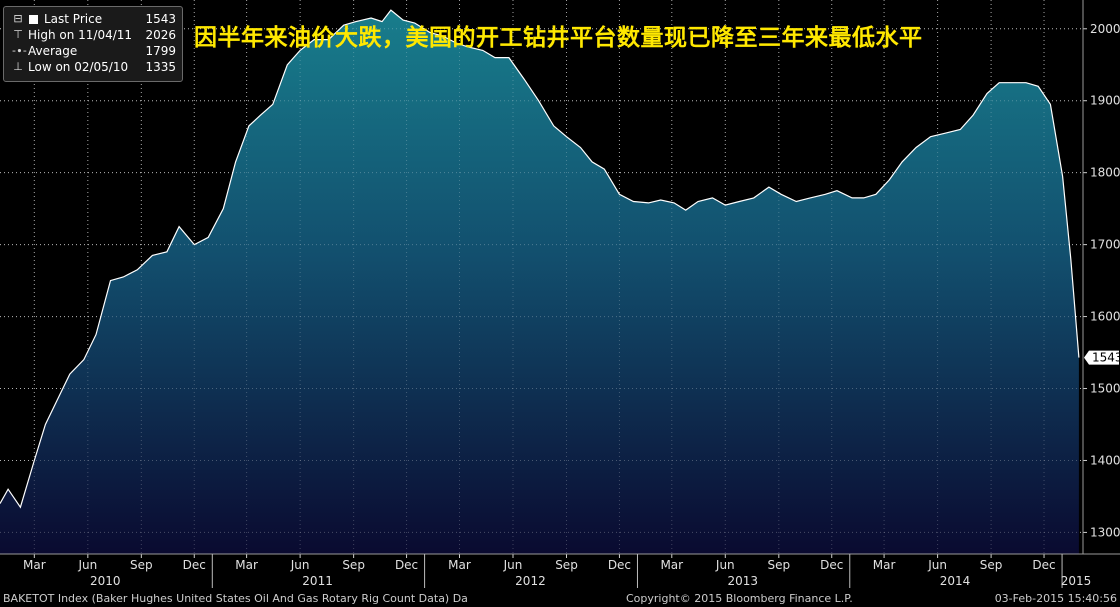  What do you see at coordinates (94, 51) in the screenshot?
I see `legend-row-average: -∙- Average 1799` at bounding box center [94, 51].